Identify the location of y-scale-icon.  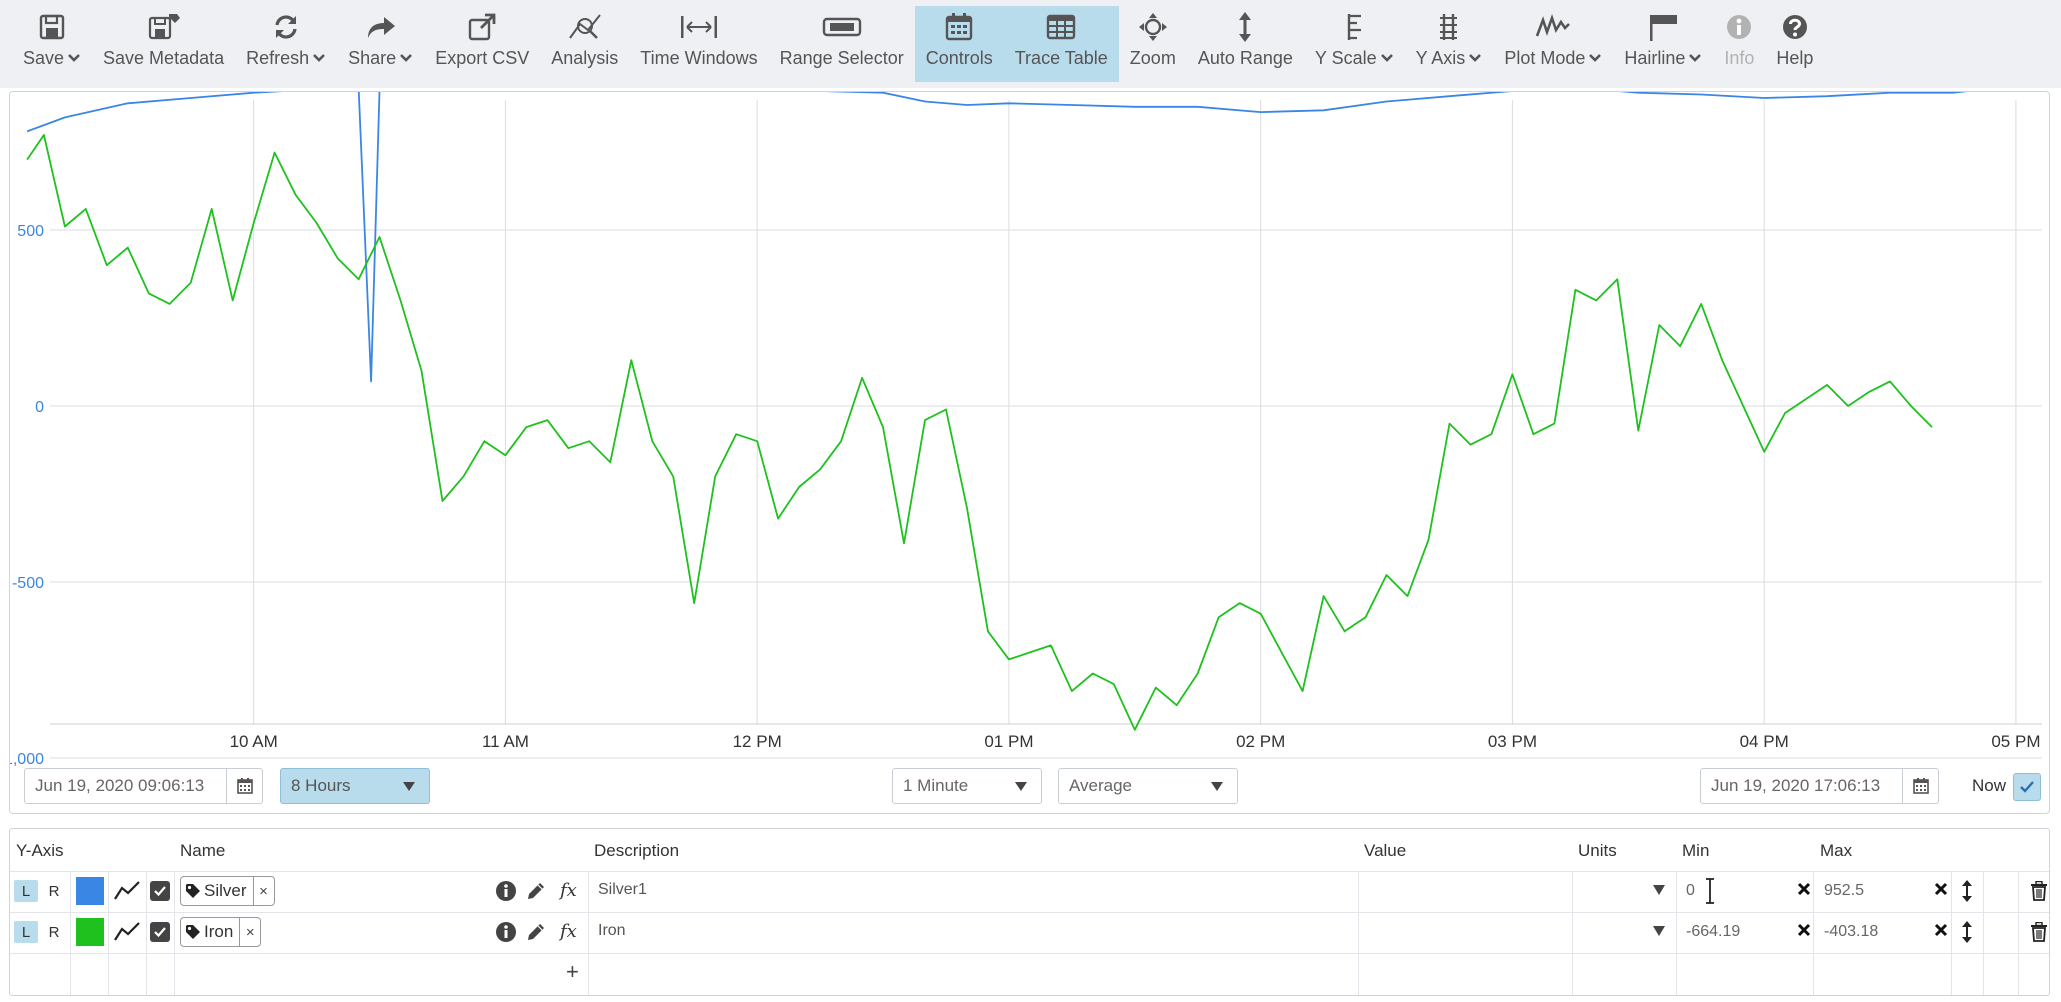
(1354, 27).